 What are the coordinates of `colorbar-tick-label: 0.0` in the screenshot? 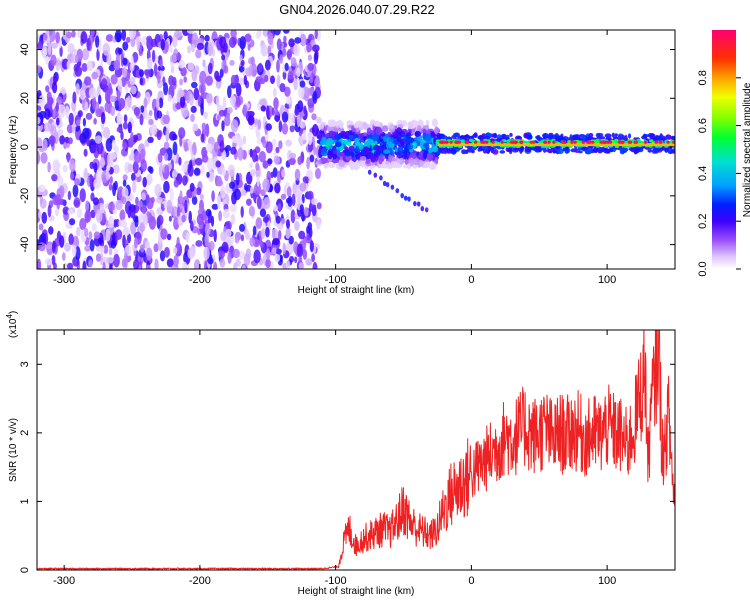 It's located at (703, 268).